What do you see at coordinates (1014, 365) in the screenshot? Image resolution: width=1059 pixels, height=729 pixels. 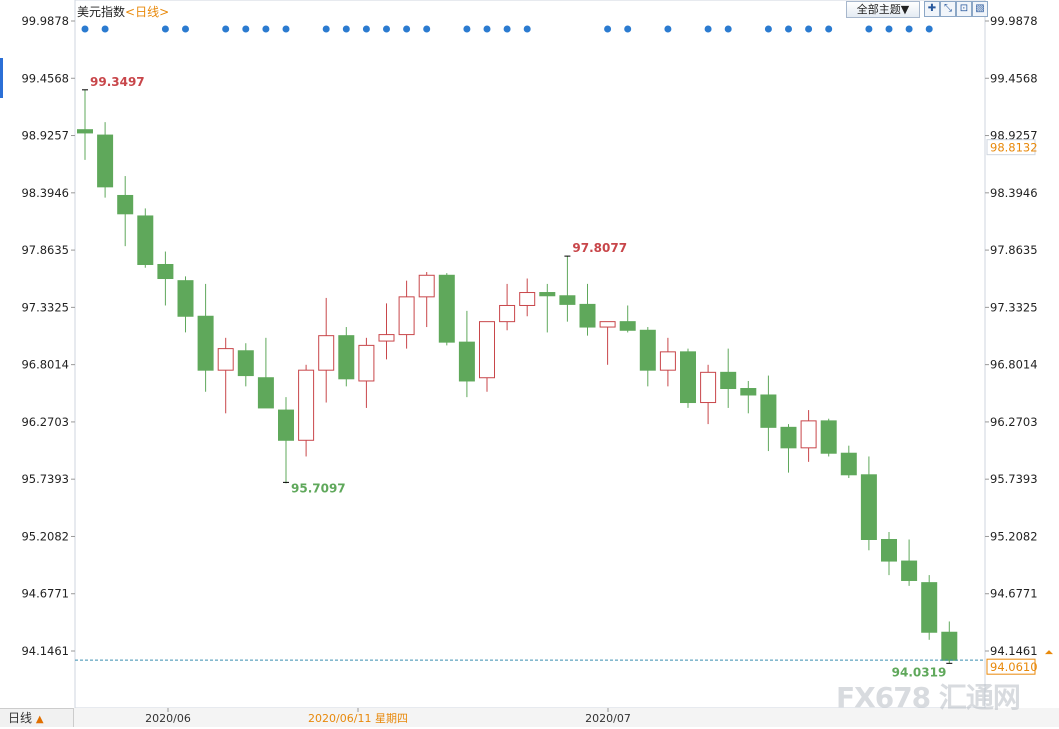 I see `y-tick-label-right: 96.8014` at bounding box center [1014, 365].